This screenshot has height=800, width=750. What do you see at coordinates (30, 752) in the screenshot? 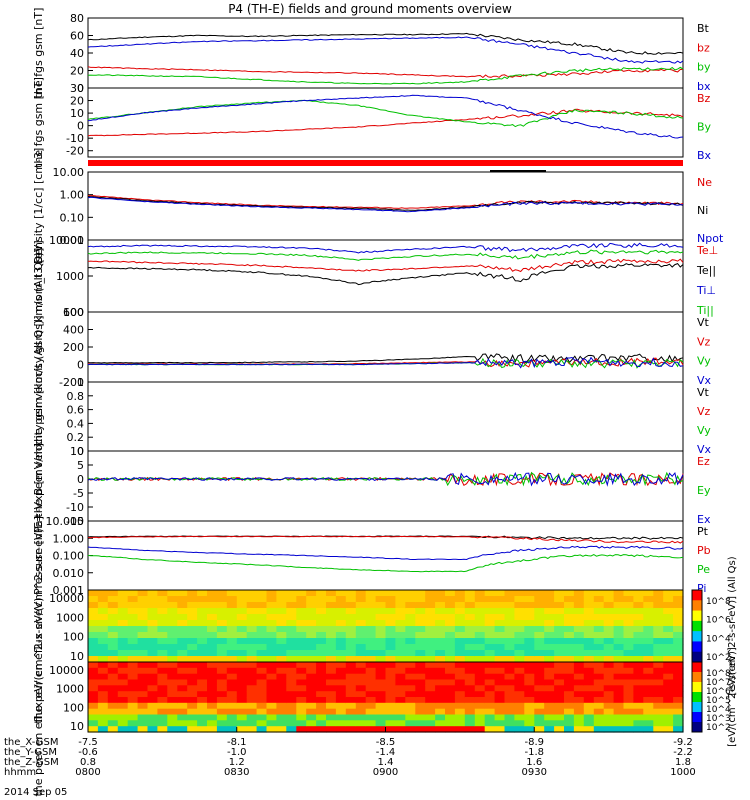
I see `x-row-label: the_Y-GSM` at bounding box center [30, 752].